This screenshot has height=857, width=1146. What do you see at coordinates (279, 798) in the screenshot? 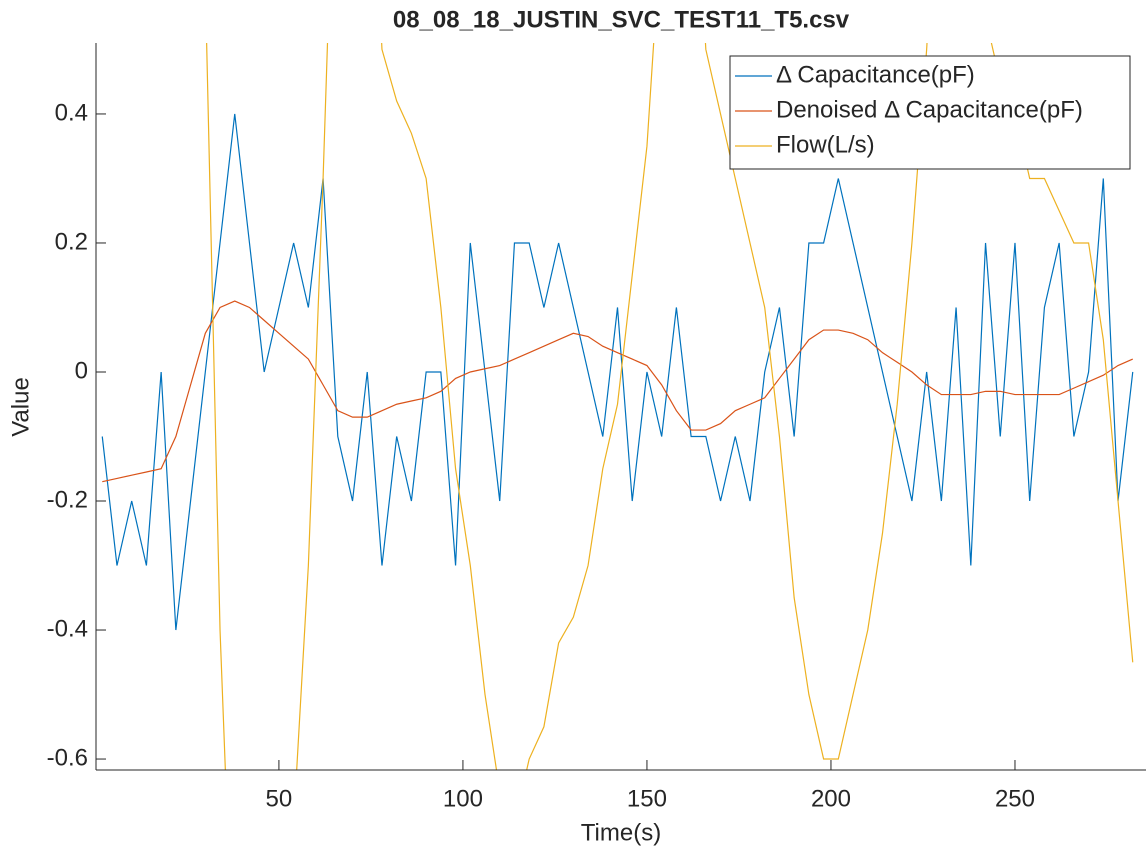
I see `x-tick-label: 50` at bounding box center [279, 798].